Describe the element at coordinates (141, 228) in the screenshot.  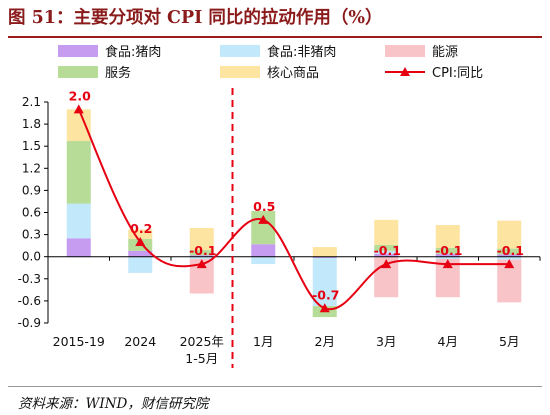
I see `cpi-label-1: 0.2` at that location.